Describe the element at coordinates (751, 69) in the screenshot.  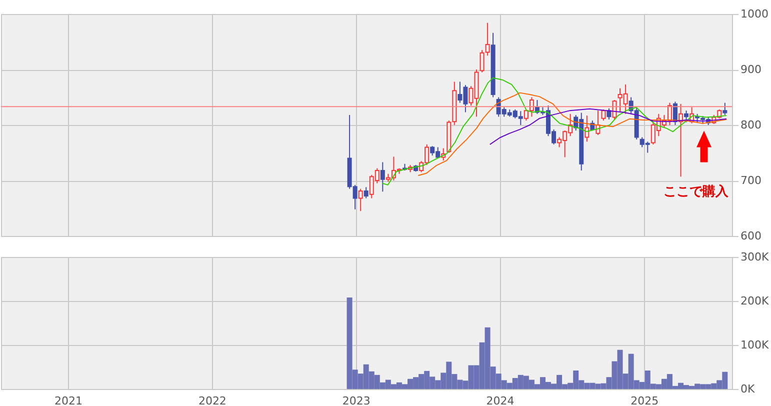
I see `y-tick-label: 900` at that location.